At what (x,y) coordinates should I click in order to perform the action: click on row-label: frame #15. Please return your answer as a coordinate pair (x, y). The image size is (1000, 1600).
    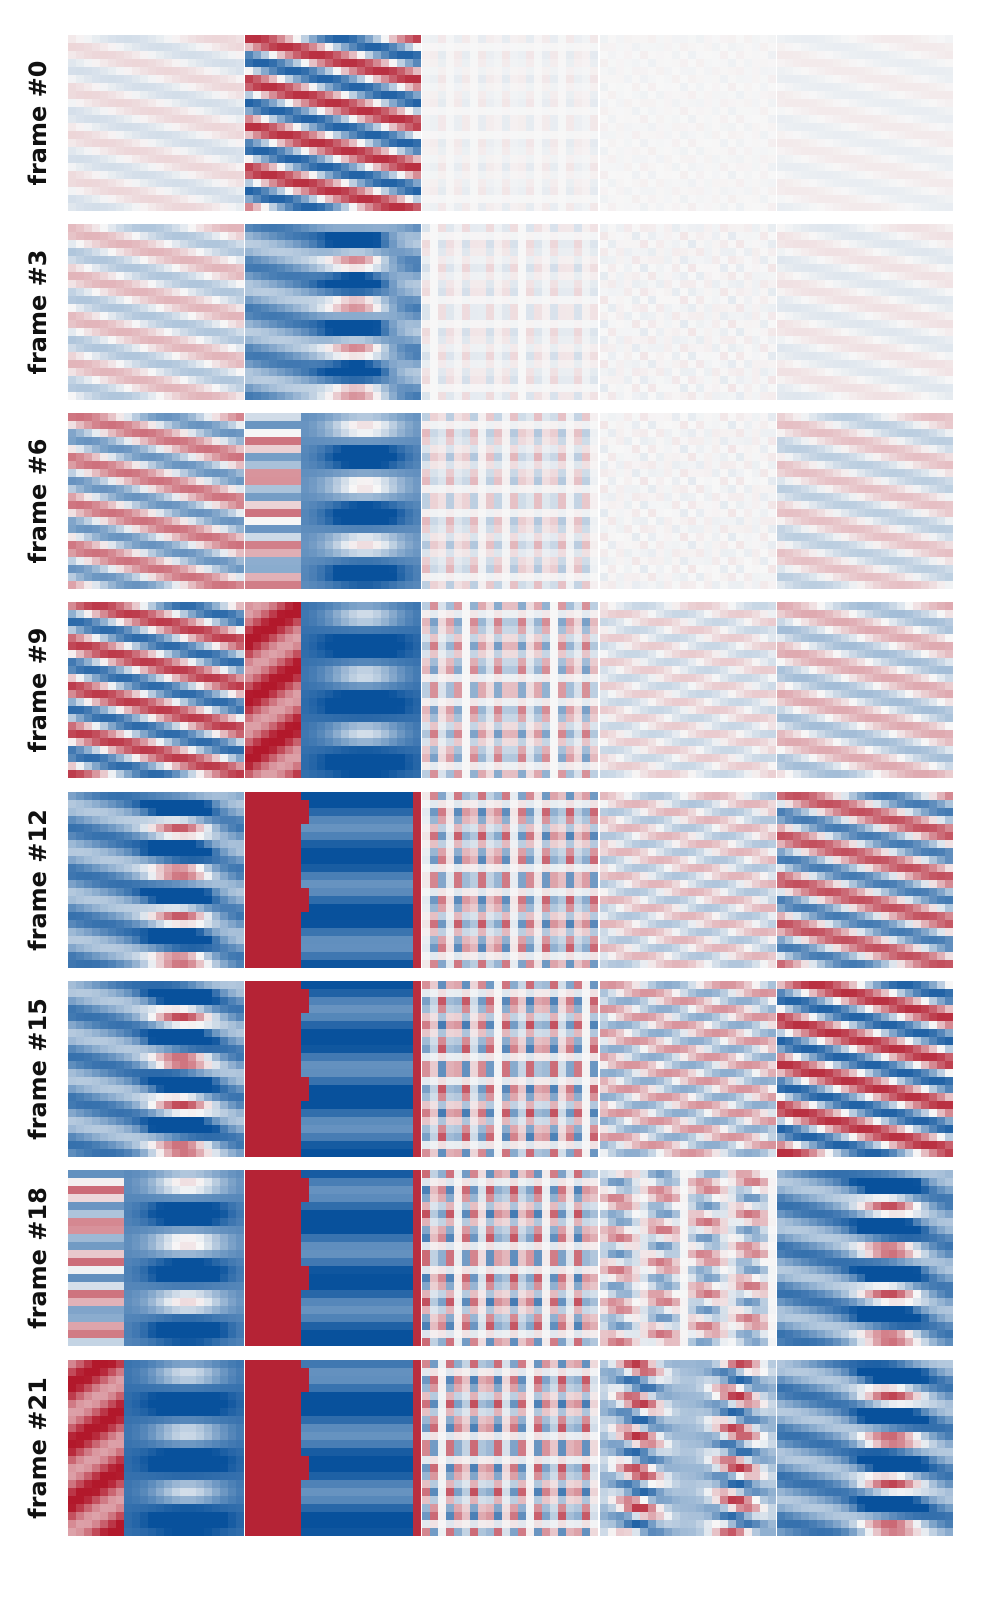
    Looking at the image, I should click on (38, 1069).